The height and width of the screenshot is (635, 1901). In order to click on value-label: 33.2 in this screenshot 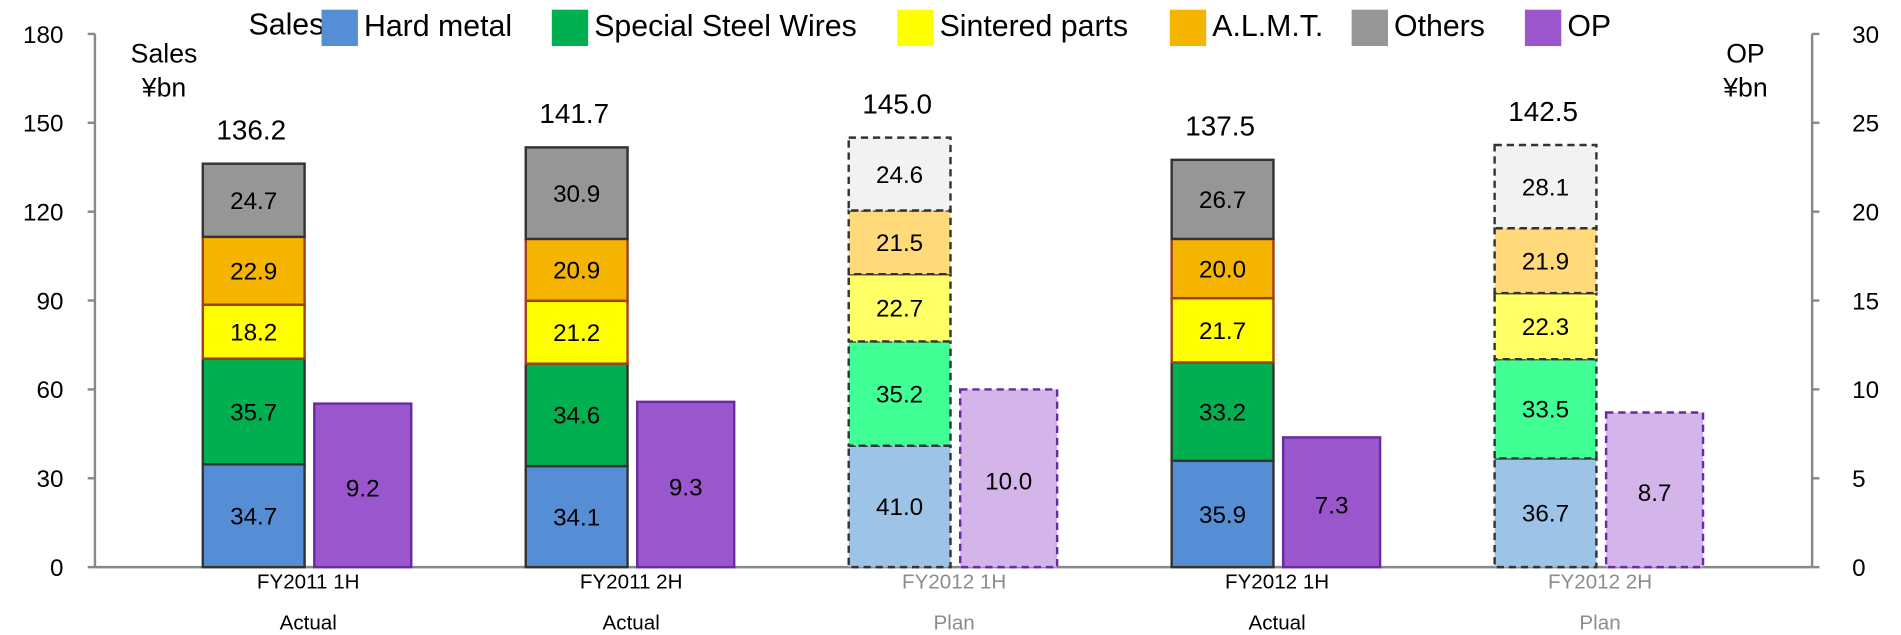, I will do `click(1222, 412)`.